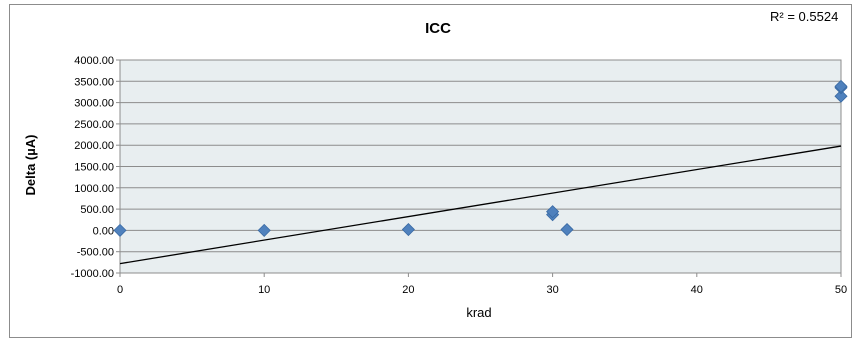 The image size is (859, 344). Describe the element at coordinates (841, 290) in the screenshot. I see `x-tick-label: 50` at that location.